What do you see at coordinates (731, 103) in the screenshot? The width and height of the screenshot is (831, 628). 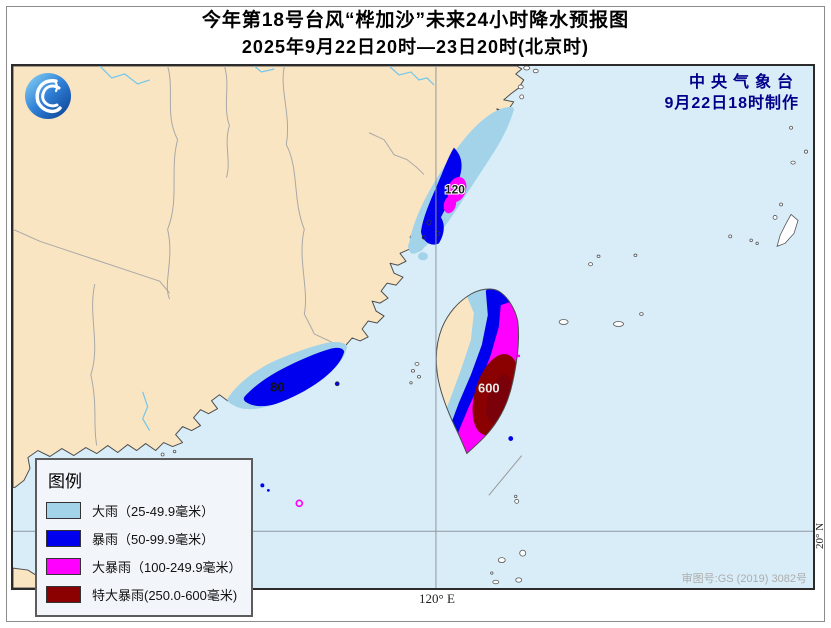 I see `agency-issued-time: 9月22日18时制作` at bounding box center [731, 103].